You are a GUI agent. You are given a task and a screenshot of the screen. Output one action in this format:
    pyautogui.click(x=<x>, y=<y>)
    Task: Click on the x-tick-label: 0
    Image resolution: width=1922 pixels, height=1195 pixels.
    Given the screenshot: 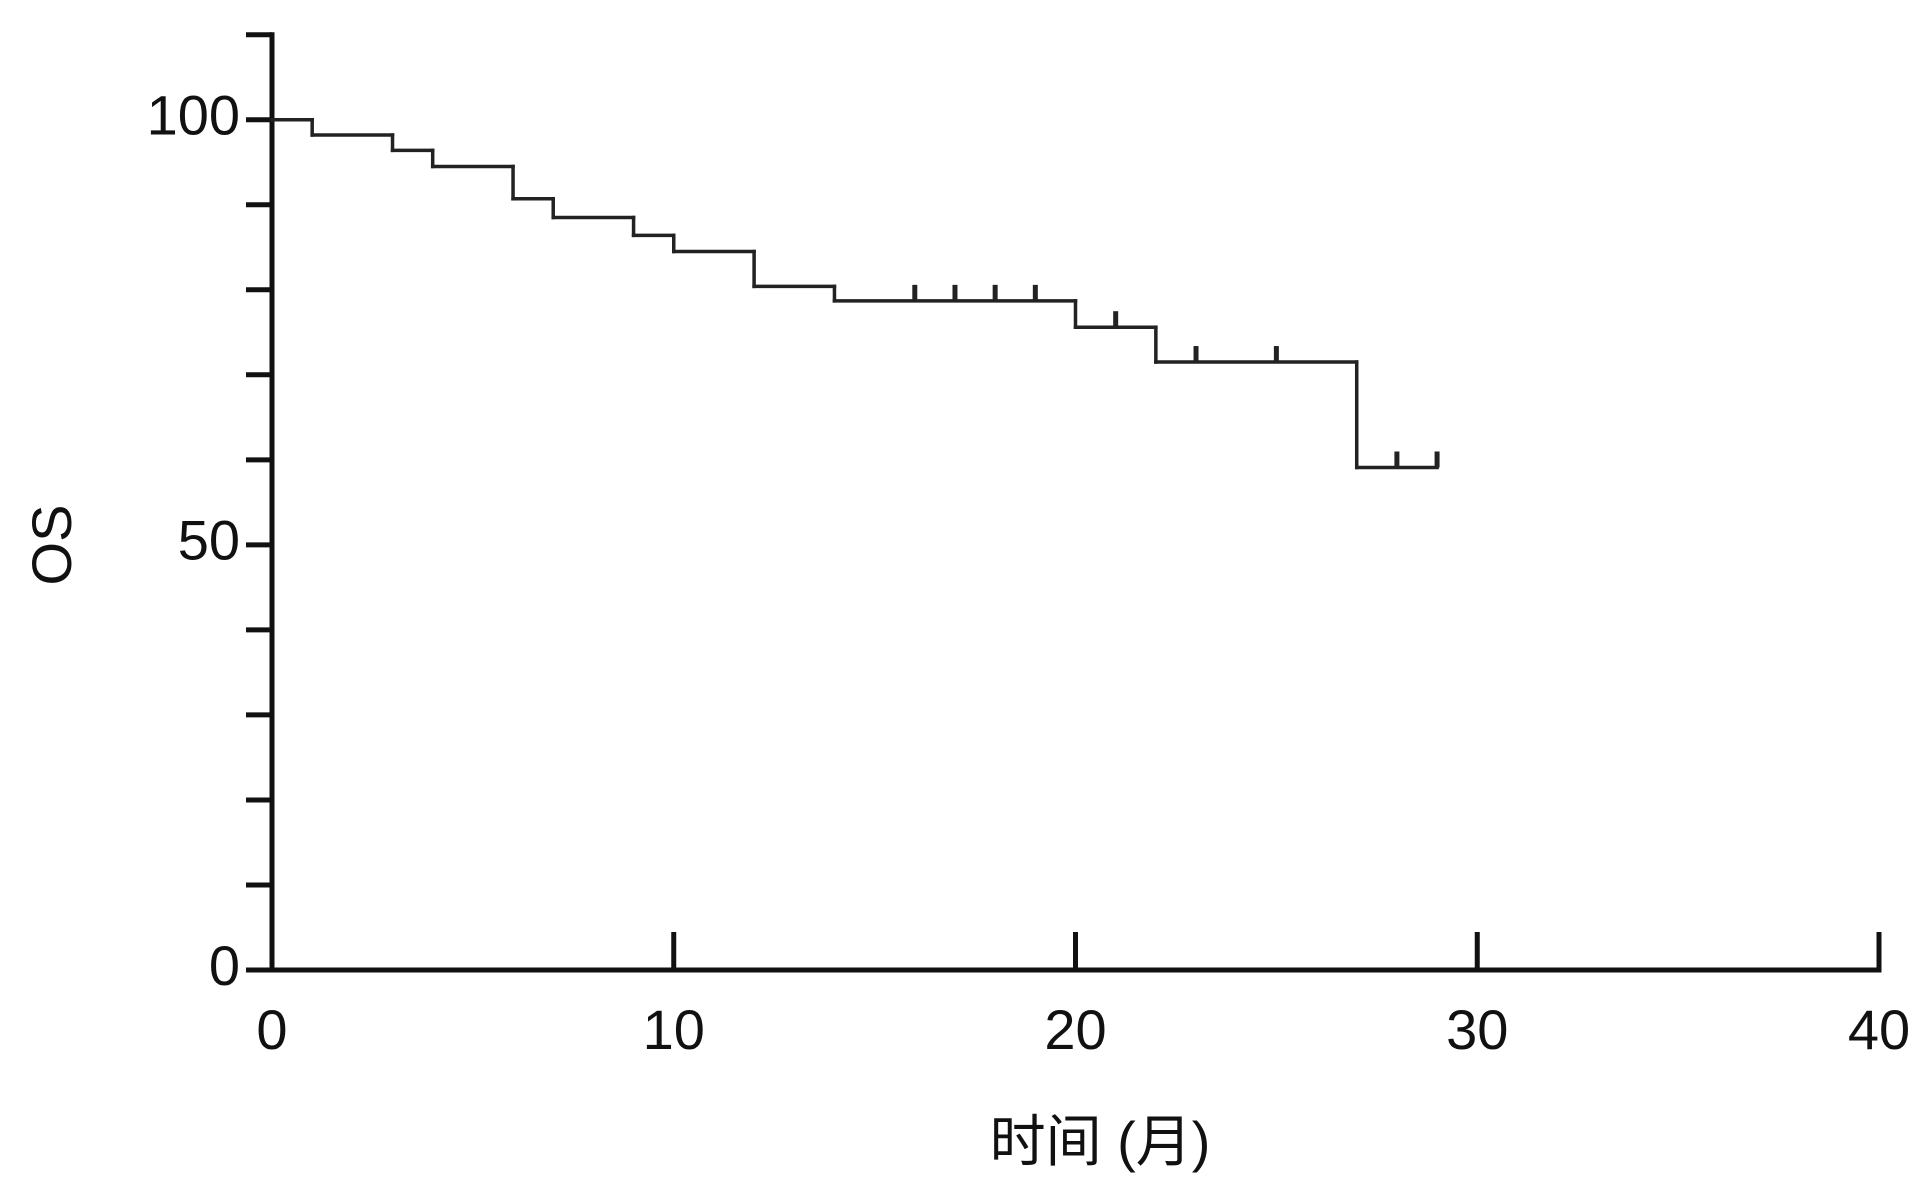 What is the action you would take?
    pyautogui.click(x=271, y=1029)
    